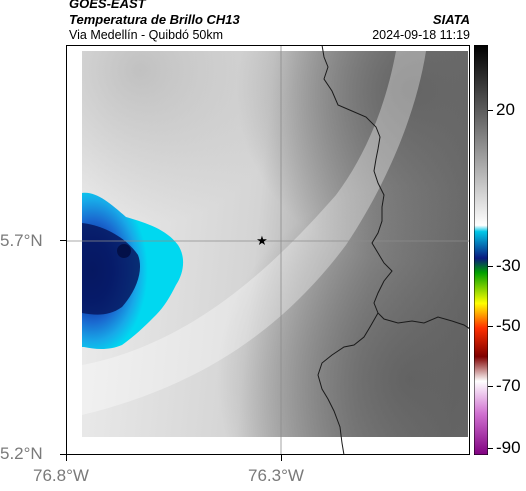 Image resolution: width=526 pixels, height=491 pixels. What do you see at coordinates (508, 325) in the screenshot?
I see `cbar-label-minus50: -50` at bounding box center [508, 325].